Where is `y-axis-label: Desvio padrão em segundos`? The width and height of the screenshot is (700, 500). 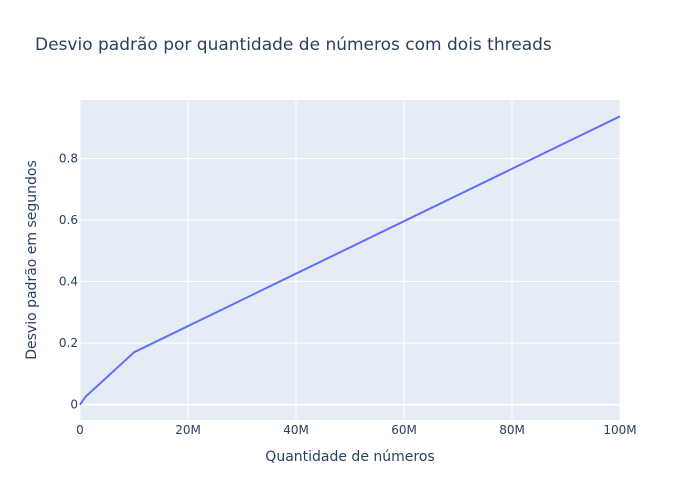 y-axis-label: Desvio padrão em segundos is located at coordinates (32, 260).